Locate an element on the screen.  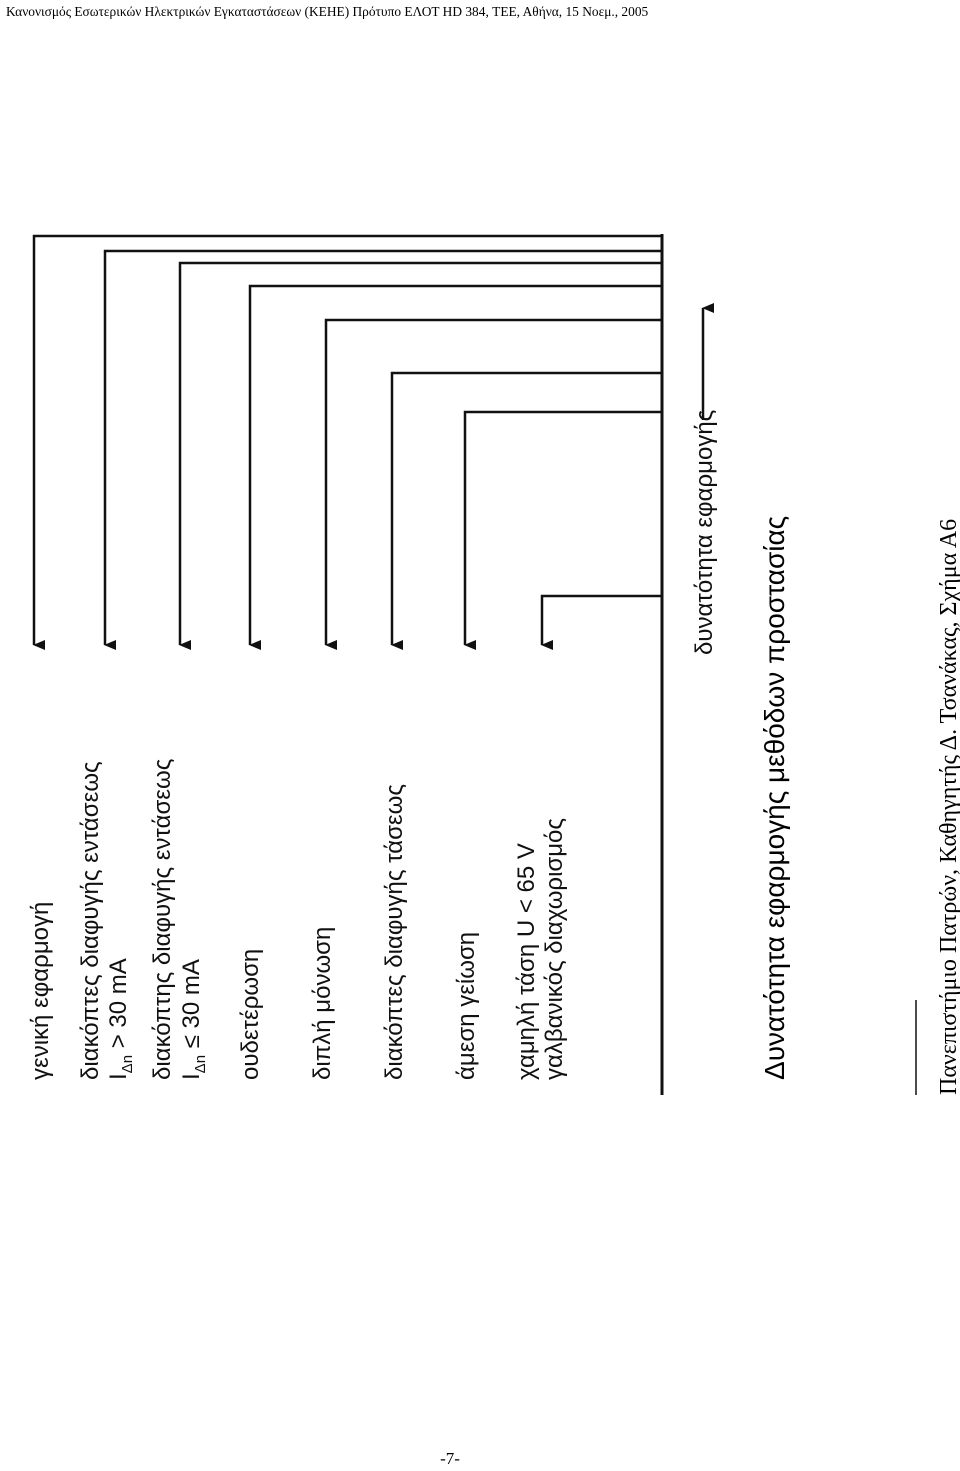
label-neutral: ουδετέρωση is located at coordinates (250, 1014).